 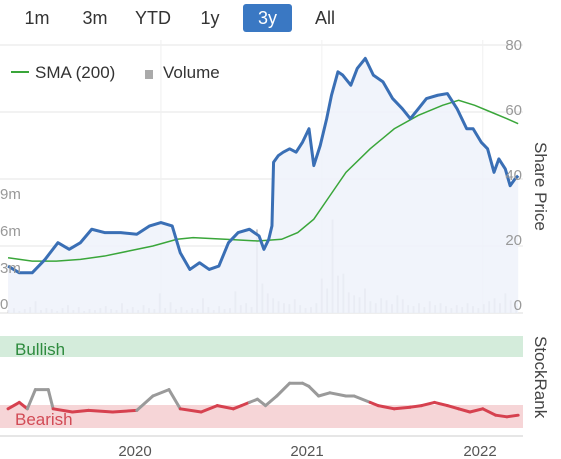 What do you see at coordinates (10, 231) in the screenshot?
I see `volume-tick-6m: 6m` at bounding box center [10, 231].